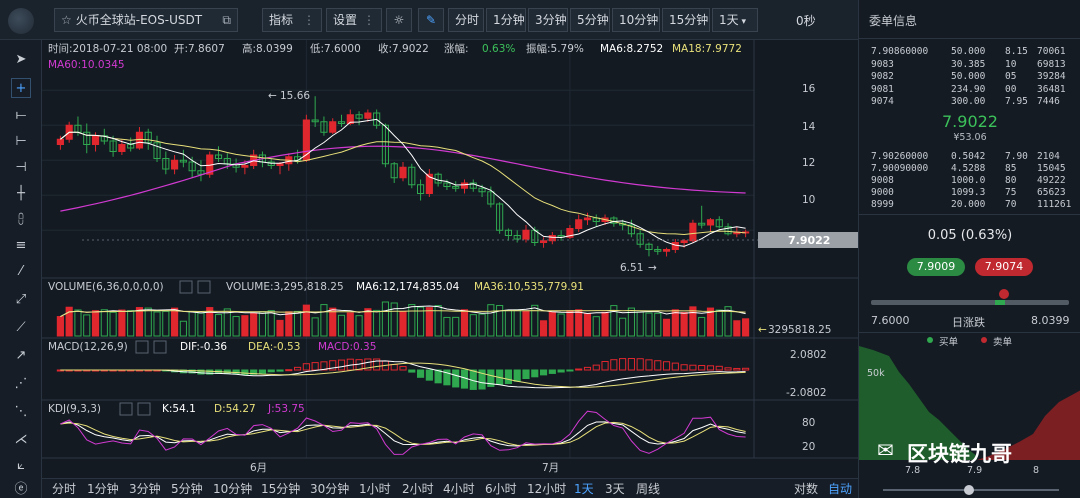  I want to click on volume-settings-icon, so click(186, 287).